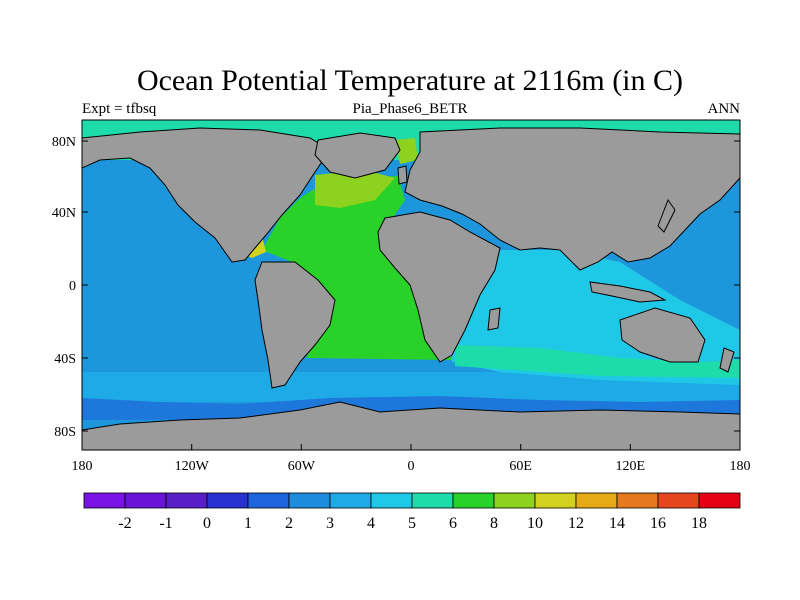 This screenshot has width=800, height=600. Describe the element at coordinates (64, 213) in the screenshot. I see `lat-label-40n: 40N` at that location.